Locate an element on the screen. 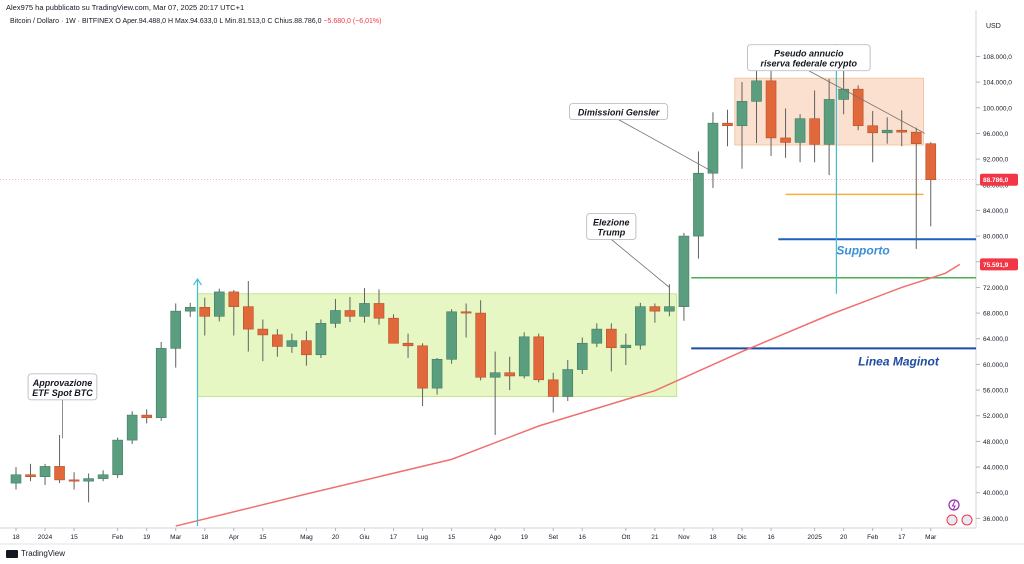 The image size is (1024, 564). price-tick: 56.000,0 is located at coordinates (992, 391).